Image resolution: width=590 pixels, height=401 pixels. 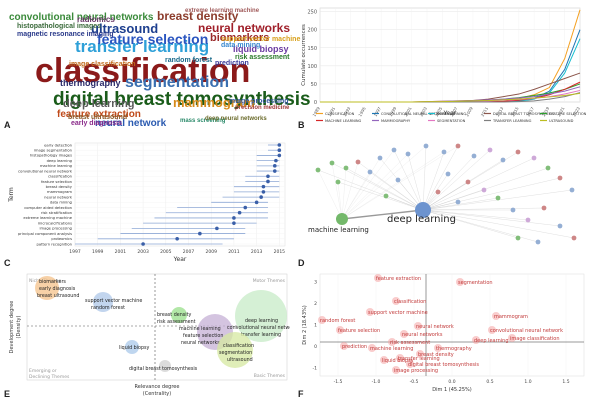 I want to click on term-label: histopathology images, so click(x=51, y=156).